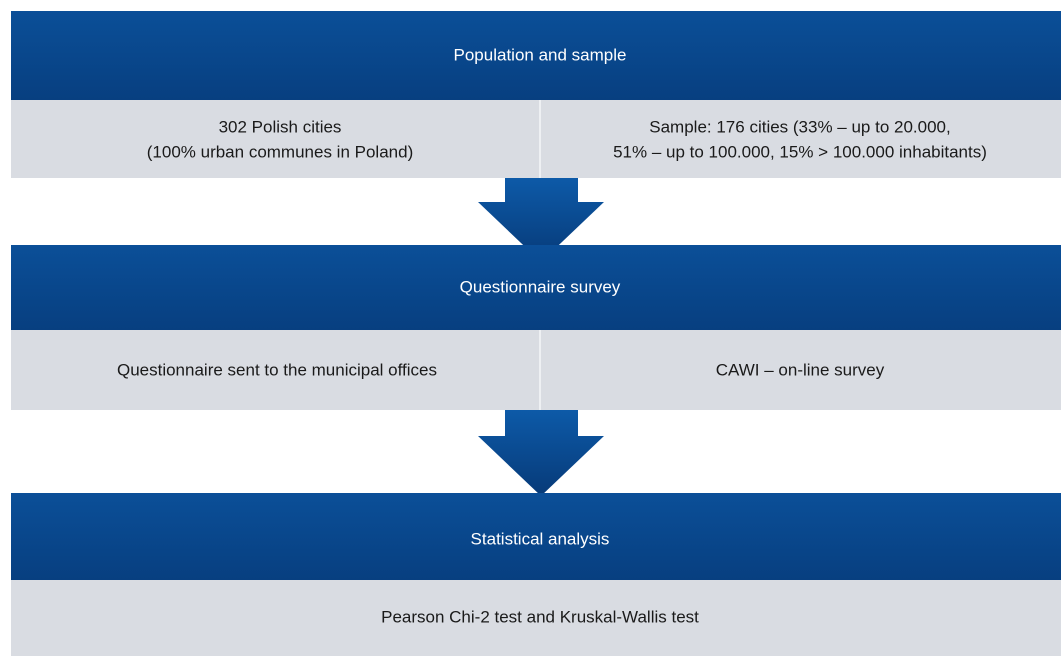 Image resolution: width=1061 pixels, height=656 pixels. Describe the element at coordinates (540, 286) in the screenshot. I see `header-text: Questionnaire survey` at that location.